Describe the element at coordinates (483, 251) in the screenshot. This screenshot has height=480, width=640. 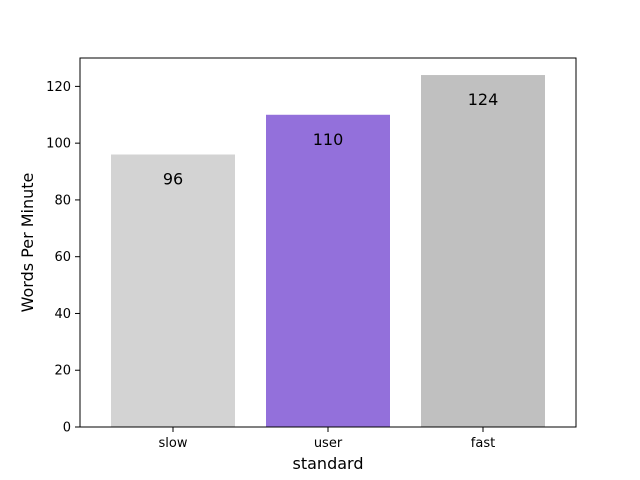
I see `bar-fast` at that location.